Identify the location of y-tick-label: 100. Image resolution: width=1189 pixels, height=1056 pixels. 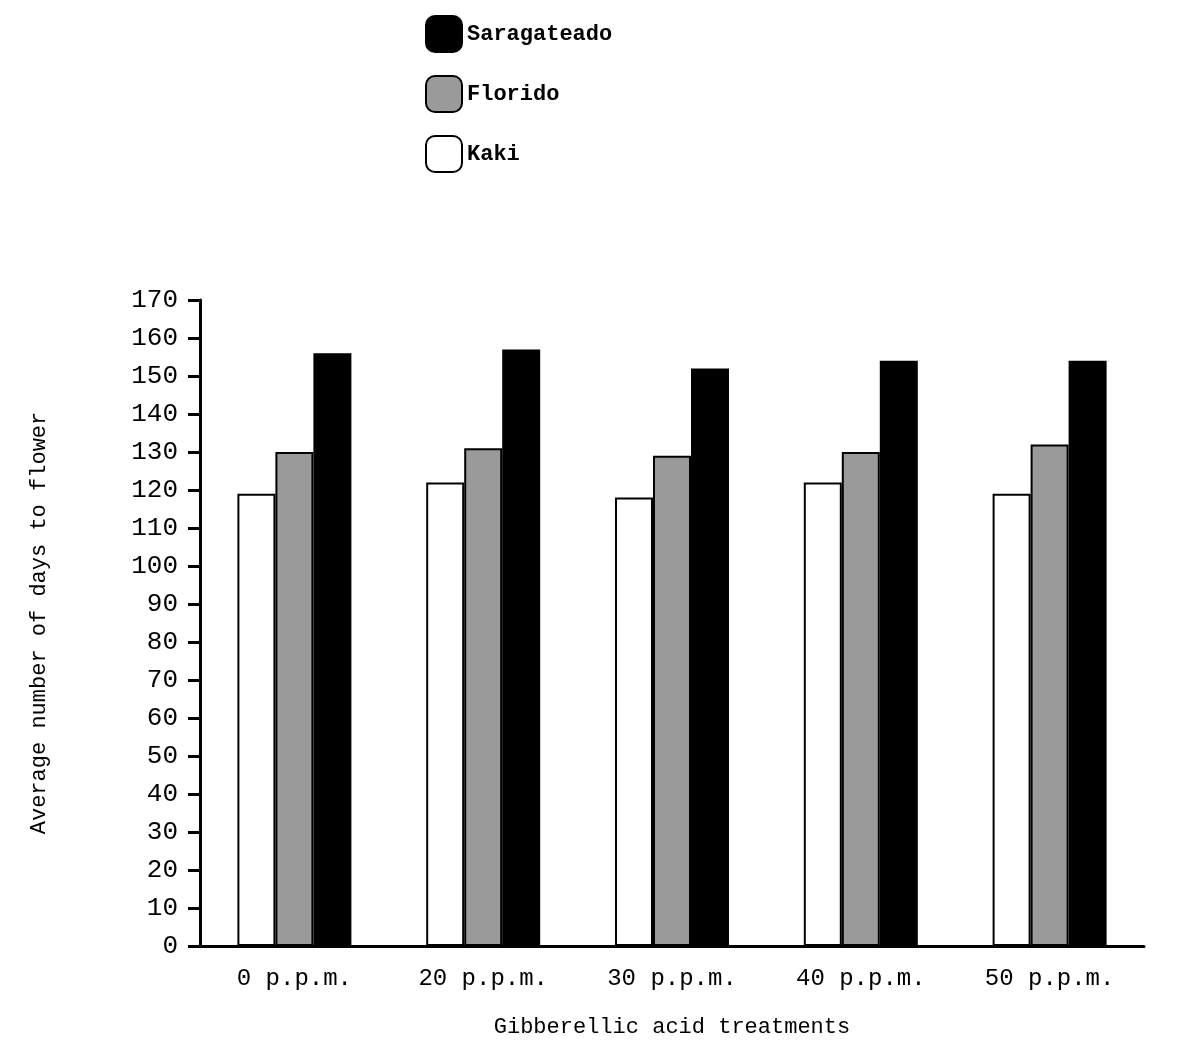
(154, 566).